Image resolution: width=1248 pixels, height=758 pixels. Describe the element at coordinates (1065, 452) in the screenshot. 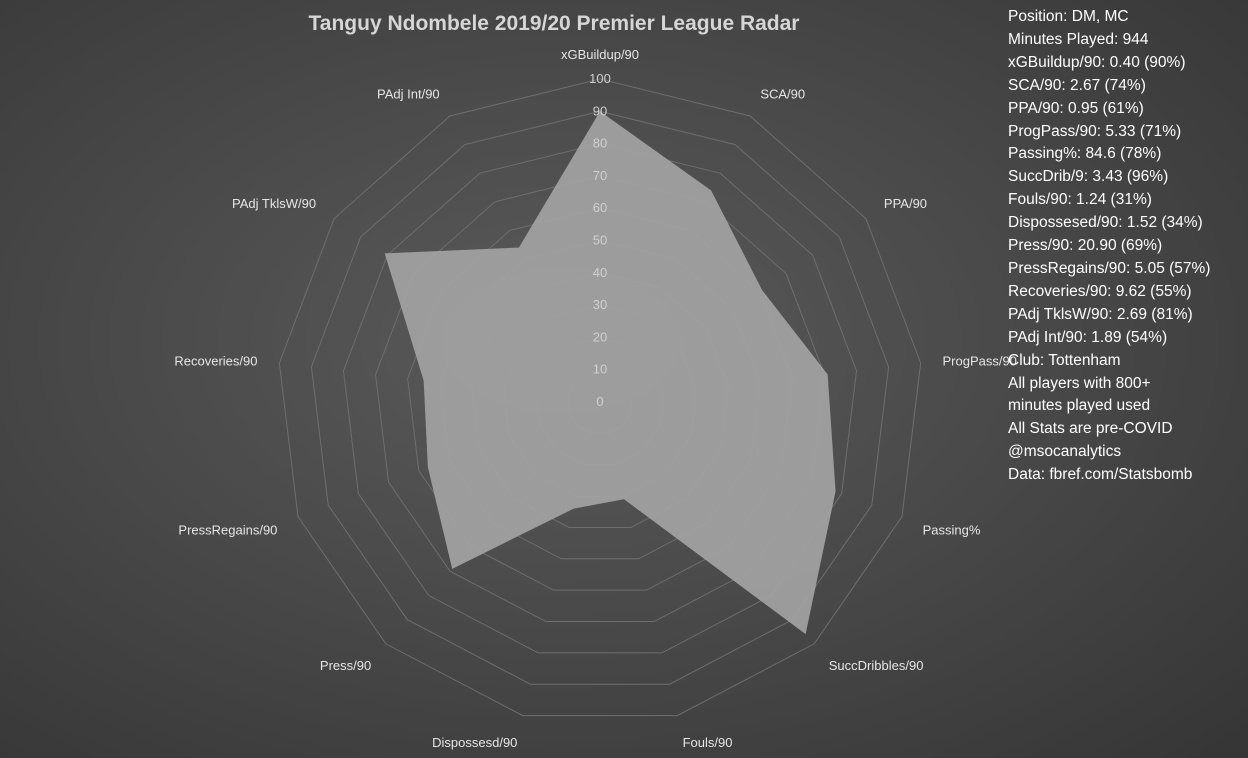

I see `stats-line: @msocanalytics` at that location.